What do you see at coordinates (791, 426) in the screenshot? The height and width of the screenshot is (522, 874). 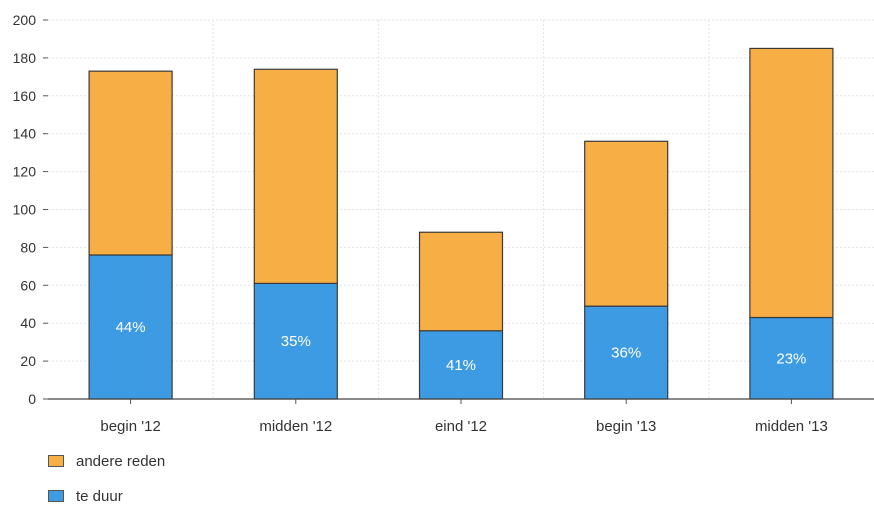 I see `x-tick-label: midden '13` at bounding box center [791, 426].